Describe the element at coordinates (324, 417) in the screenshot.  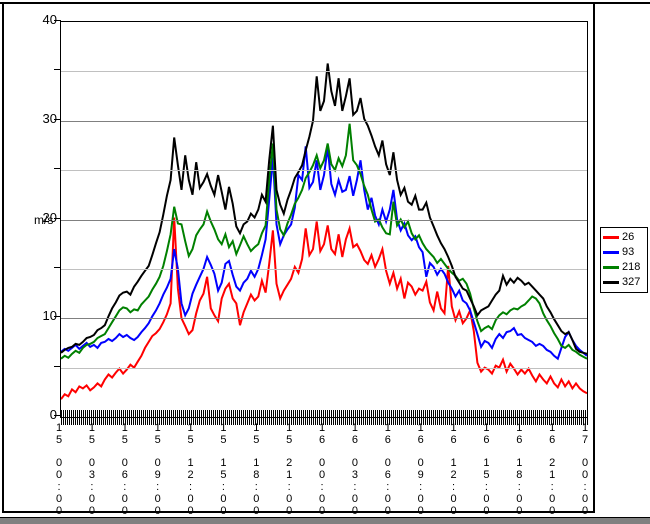
I see `x-axis-tick-band` at that location.